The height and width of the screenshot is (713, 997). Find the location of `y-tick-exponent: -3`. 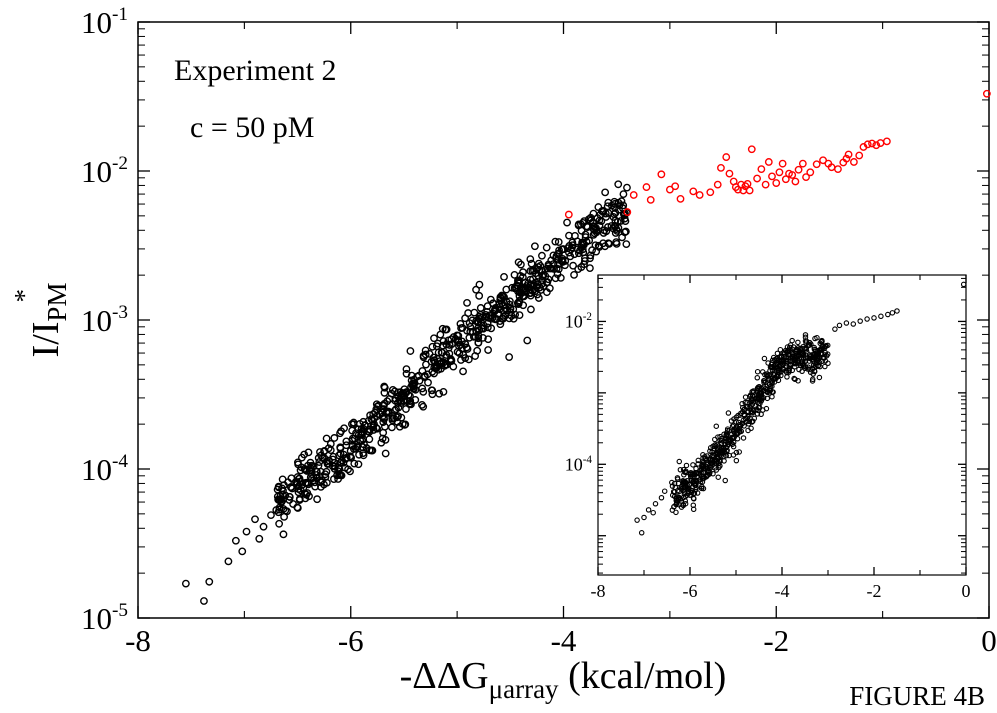

y-tick-exponent: -3 is located at coordinates (120, 312).